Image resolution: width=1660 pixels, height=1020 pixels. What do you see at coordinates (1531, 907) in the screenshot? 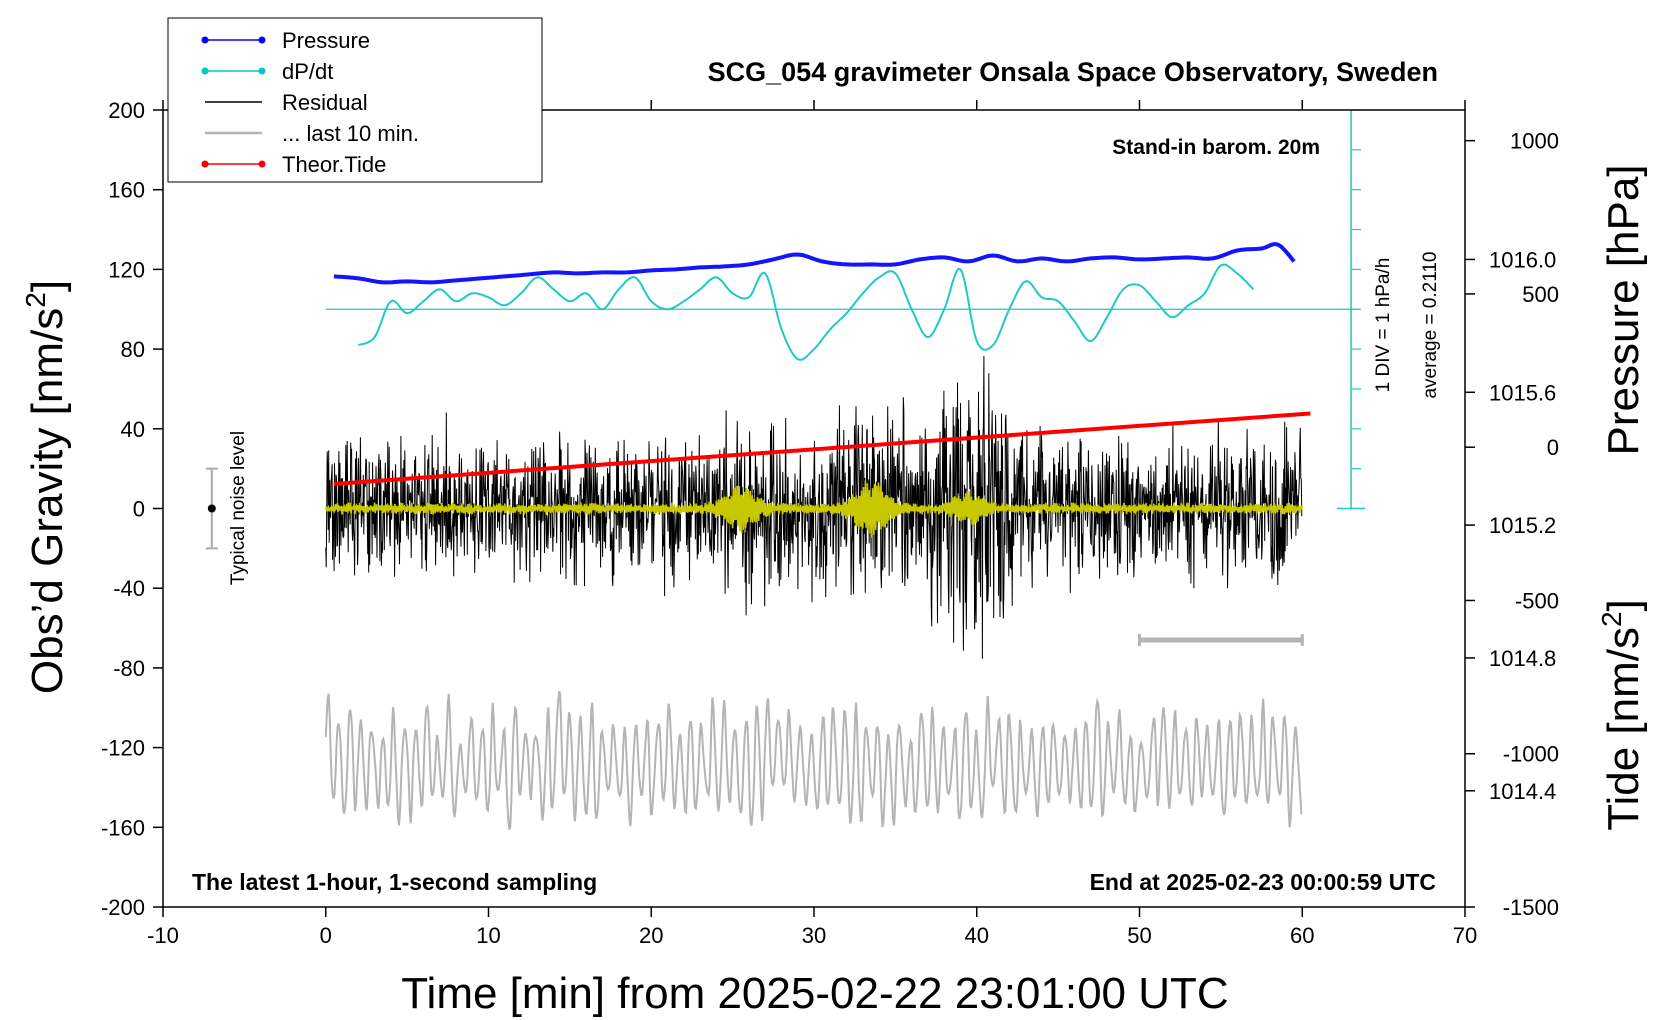
I see `tide-tick-label: -1500` at bounding box center [1531, 907].